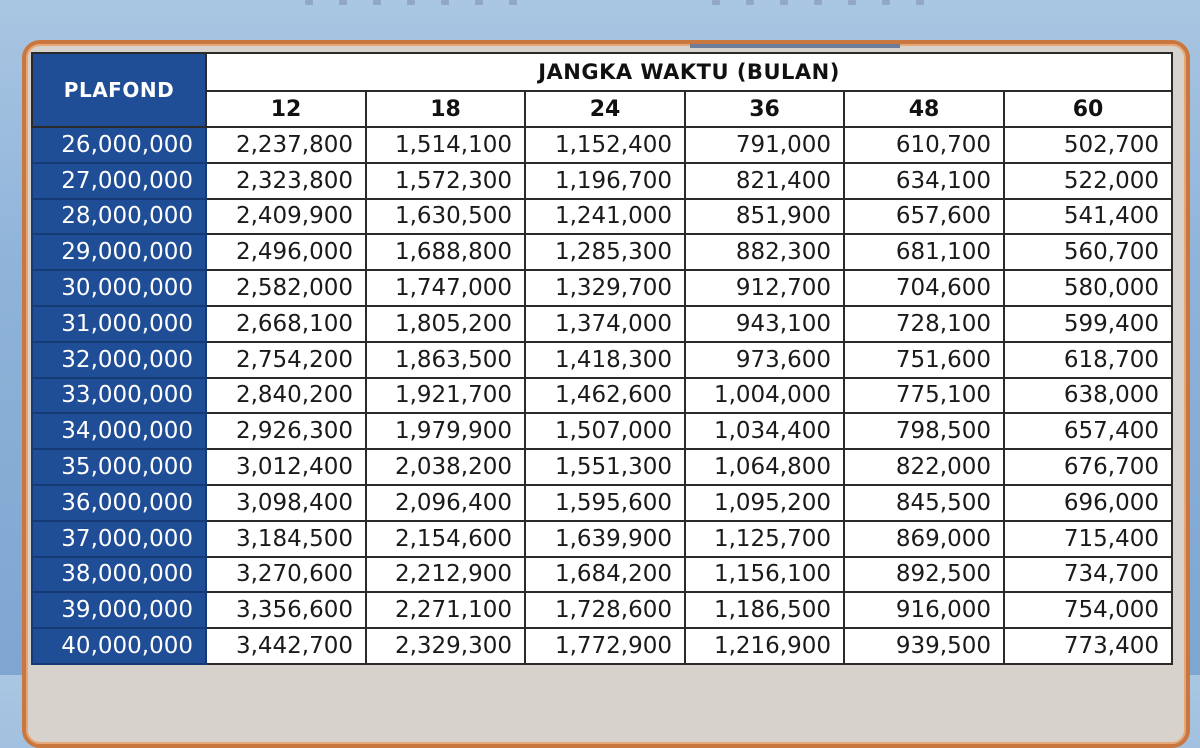  I want to click on installment-cell: 845,500, so click(924, 502).